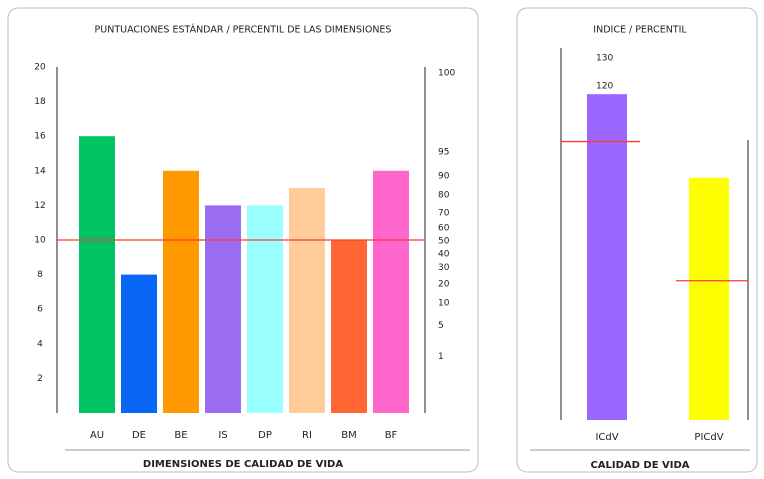  I want to click on x-tick-label: AU, so click(97, 435).